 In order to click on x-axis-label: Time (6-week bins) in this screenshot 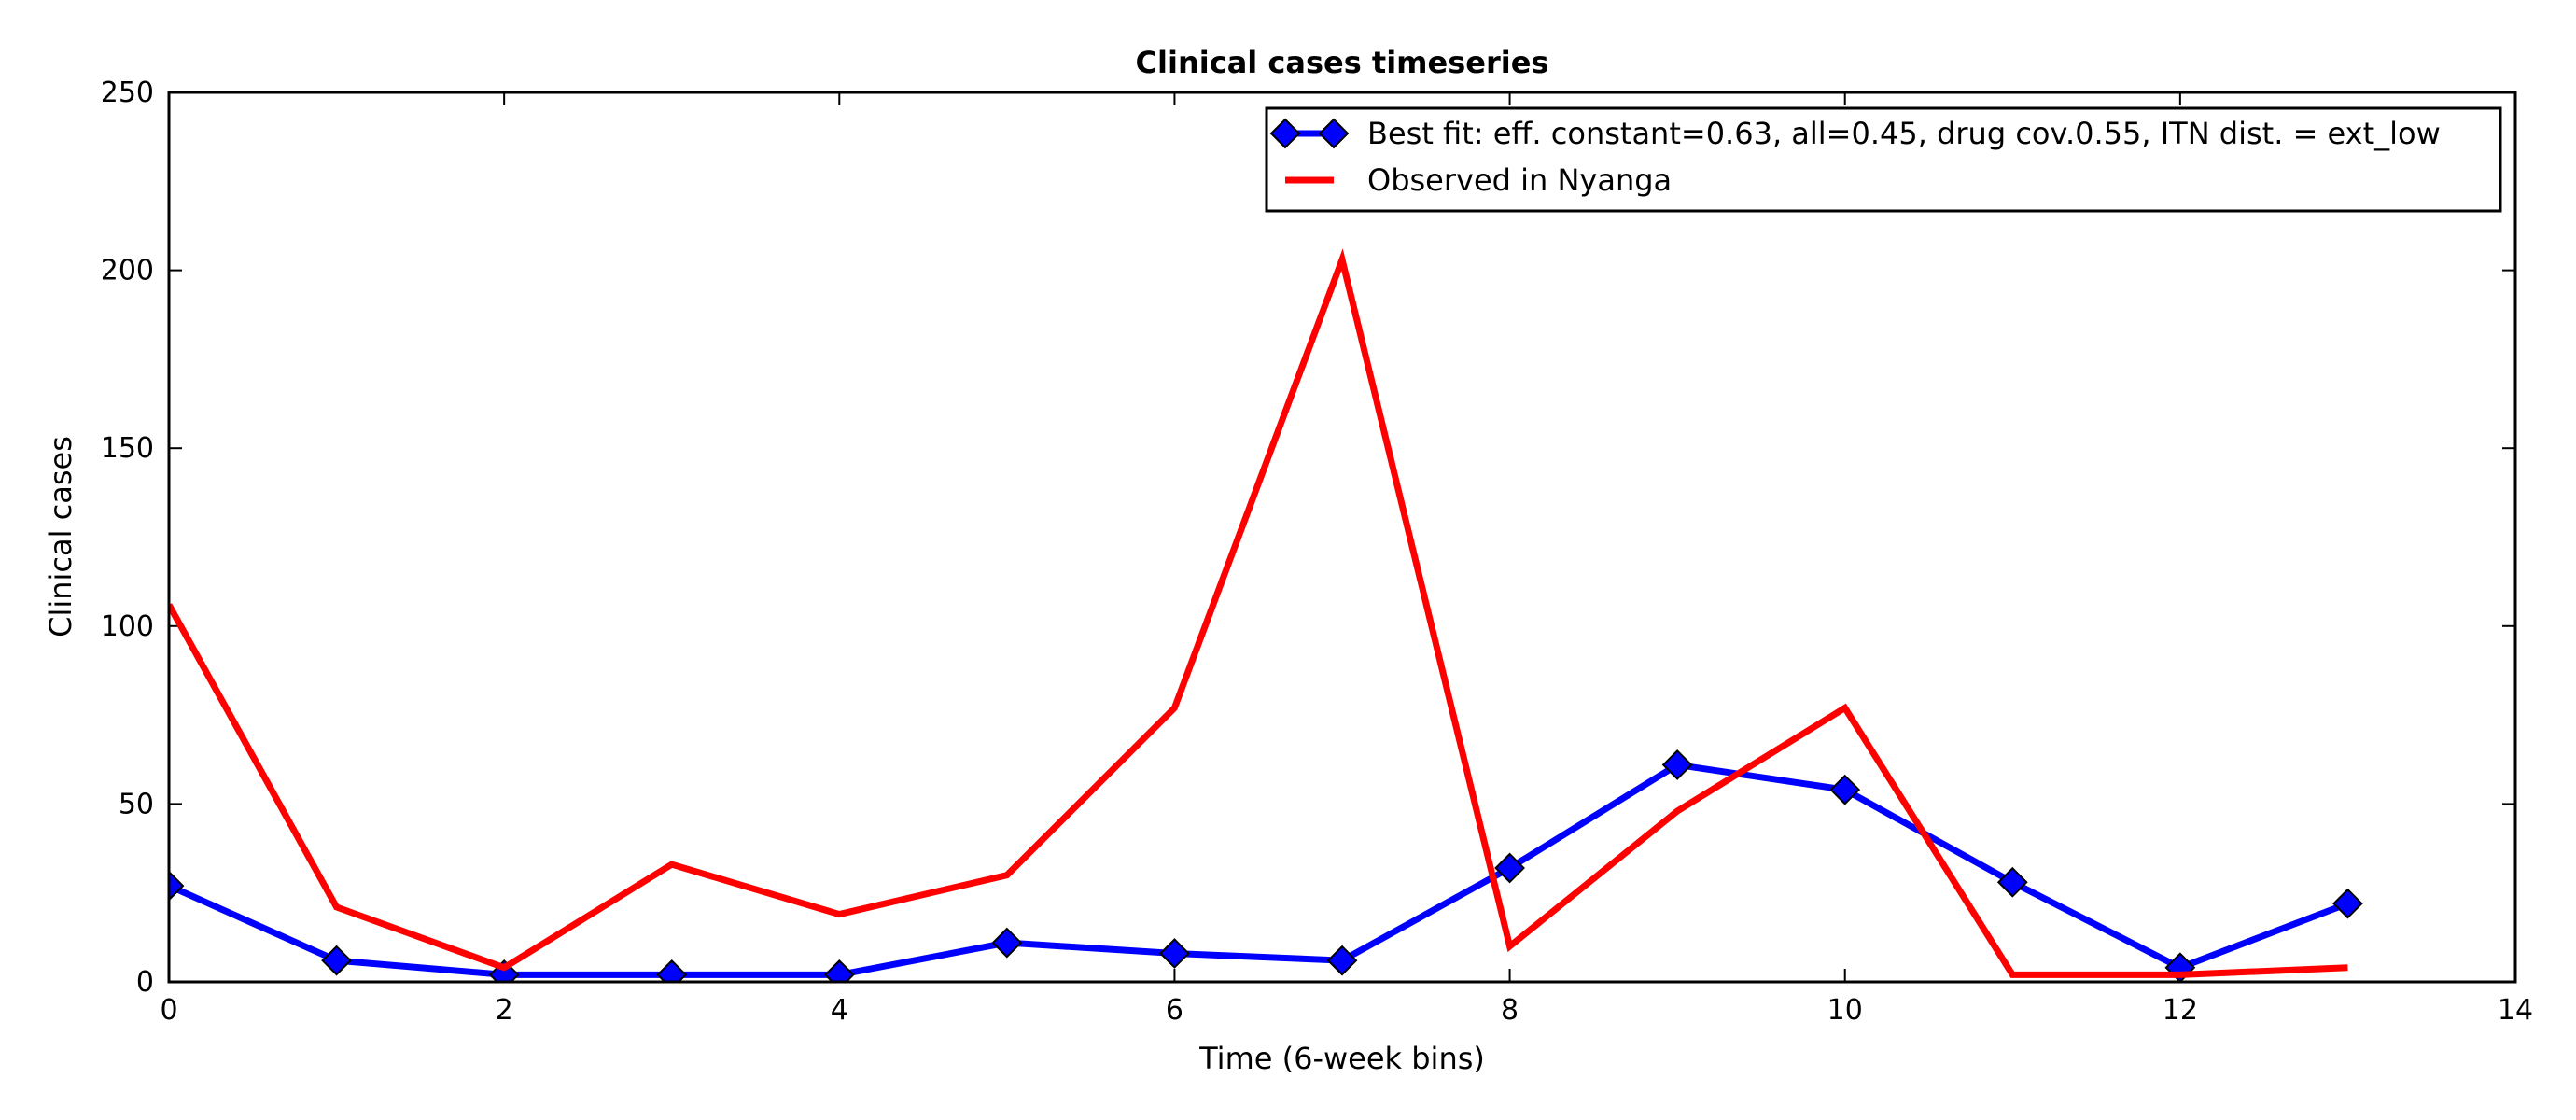, I will do `click(1341, 1058)`.